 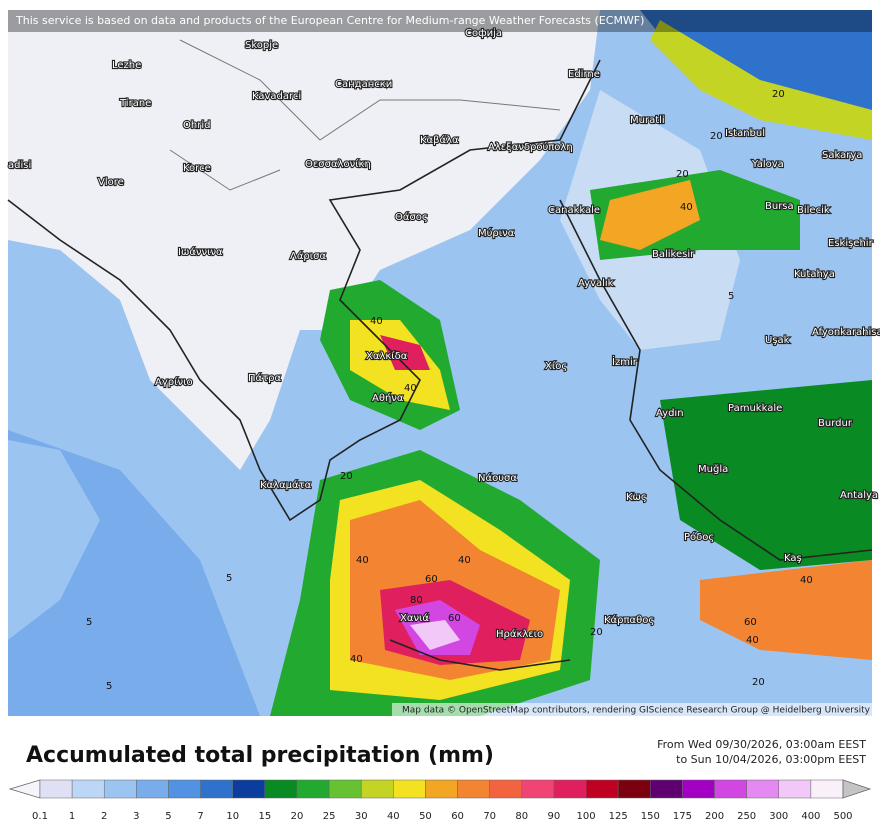 I want to click on banner-bg, so click(x=440, y=21).